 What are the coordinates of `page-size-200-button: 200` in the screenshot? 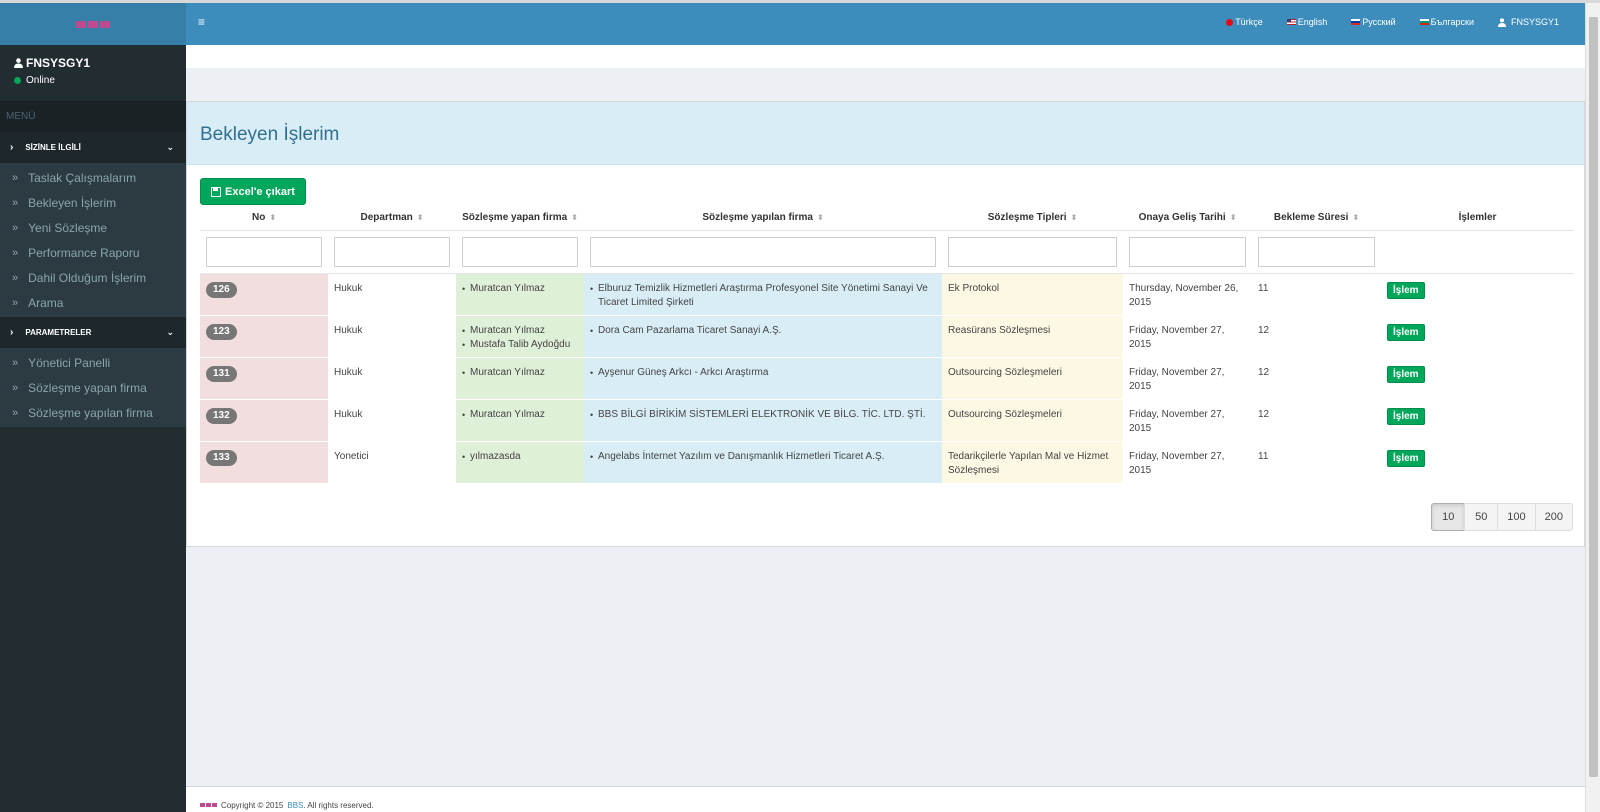 It's located at (1553, 517).